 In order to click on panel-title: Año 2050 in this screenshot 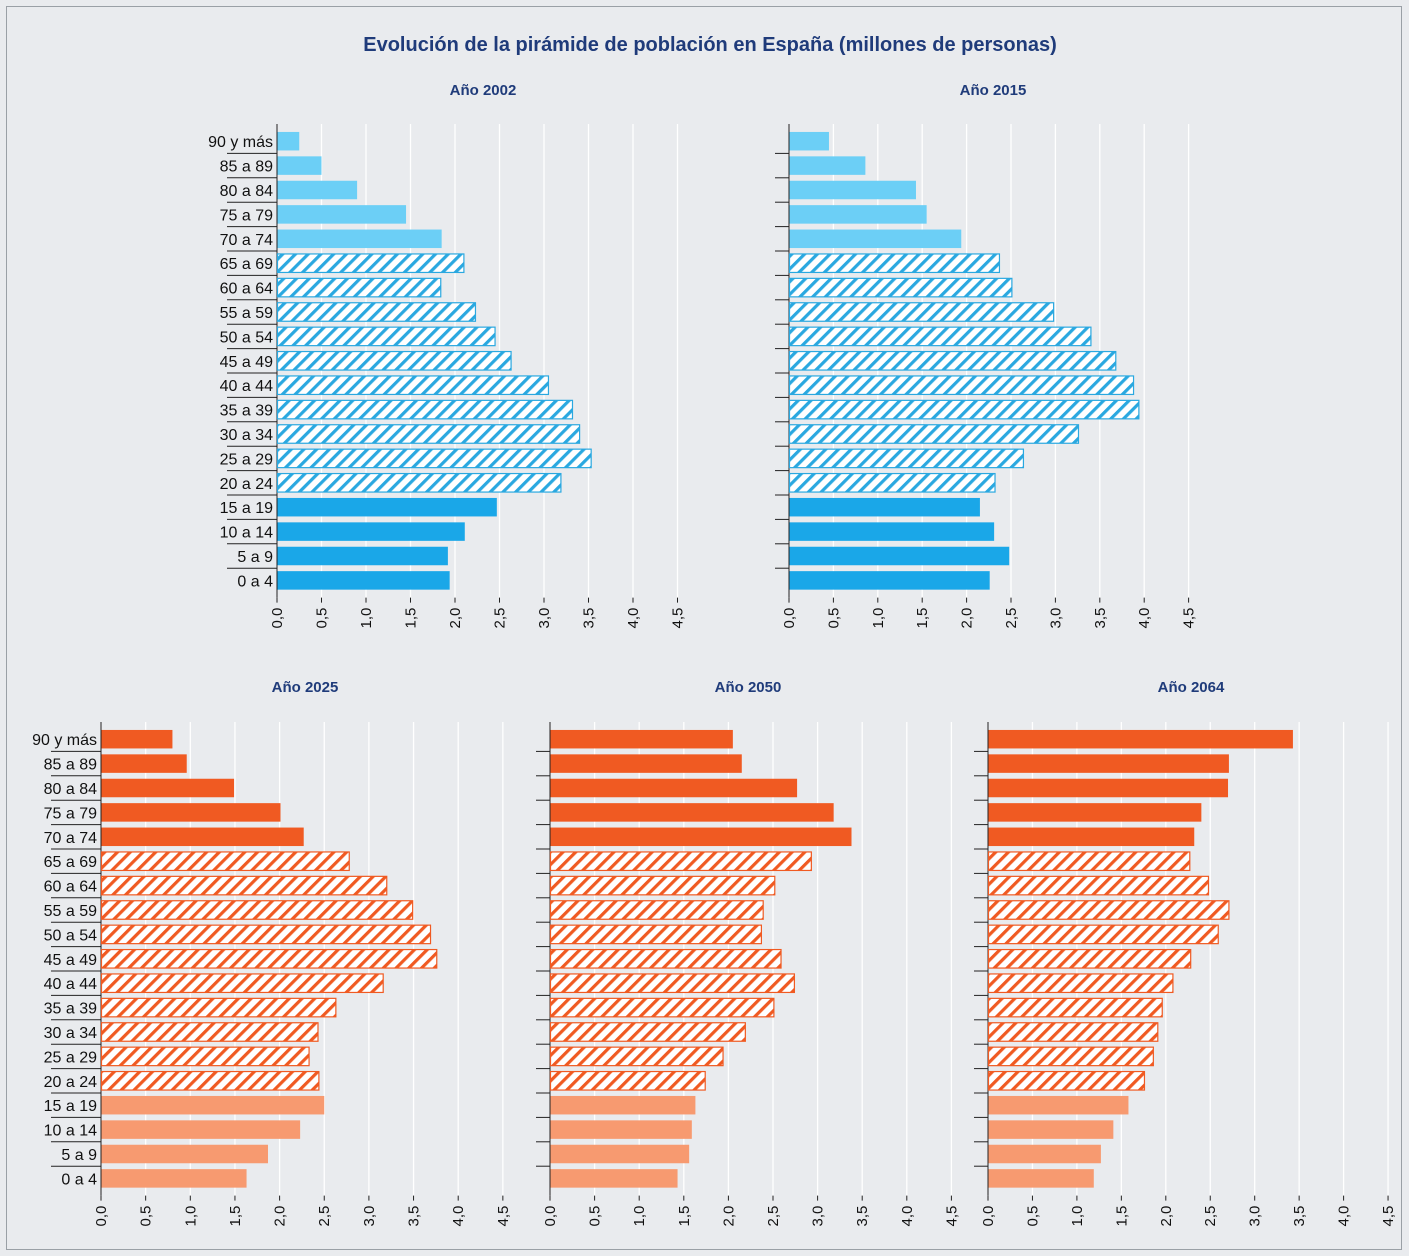, I will do `click(748, 687)`.